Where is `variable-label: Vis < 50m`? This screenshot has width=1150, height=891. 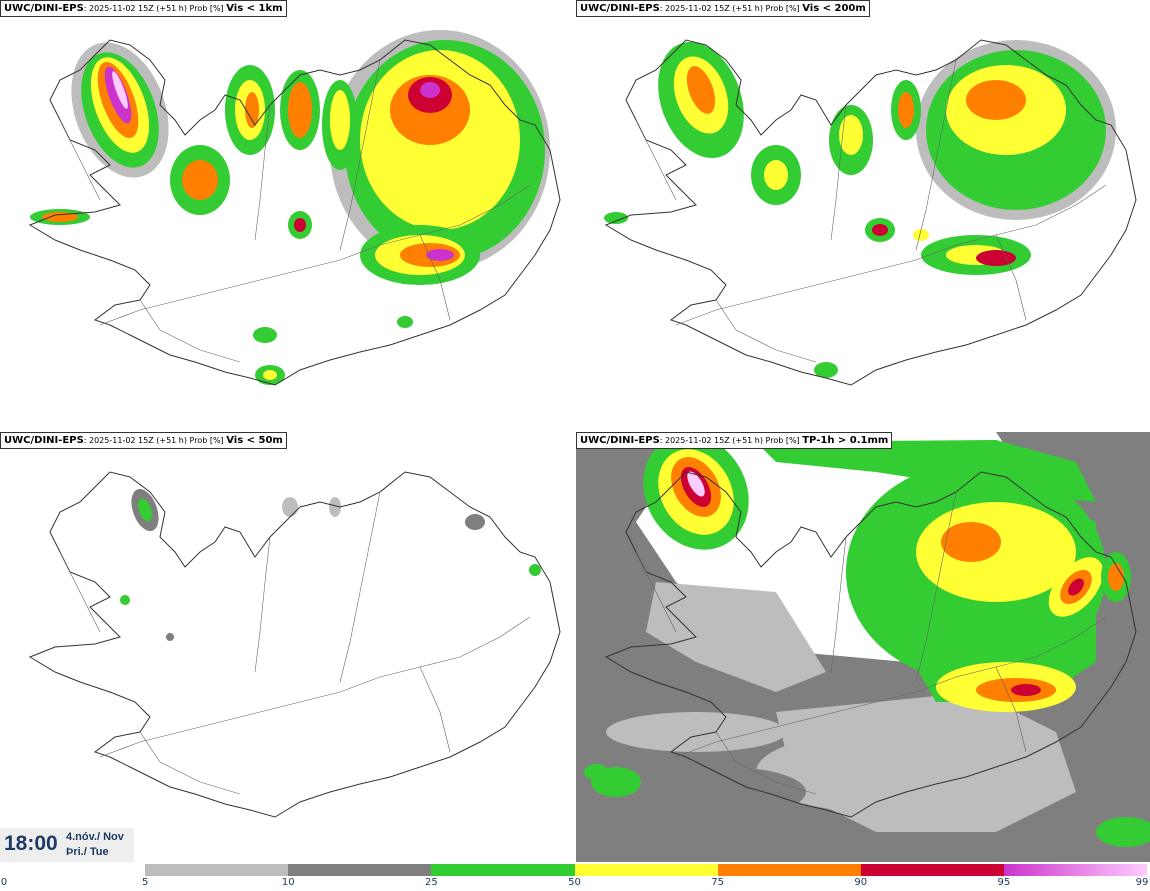 variable-label: Vis < 50m is located at coordinates (254, 440).